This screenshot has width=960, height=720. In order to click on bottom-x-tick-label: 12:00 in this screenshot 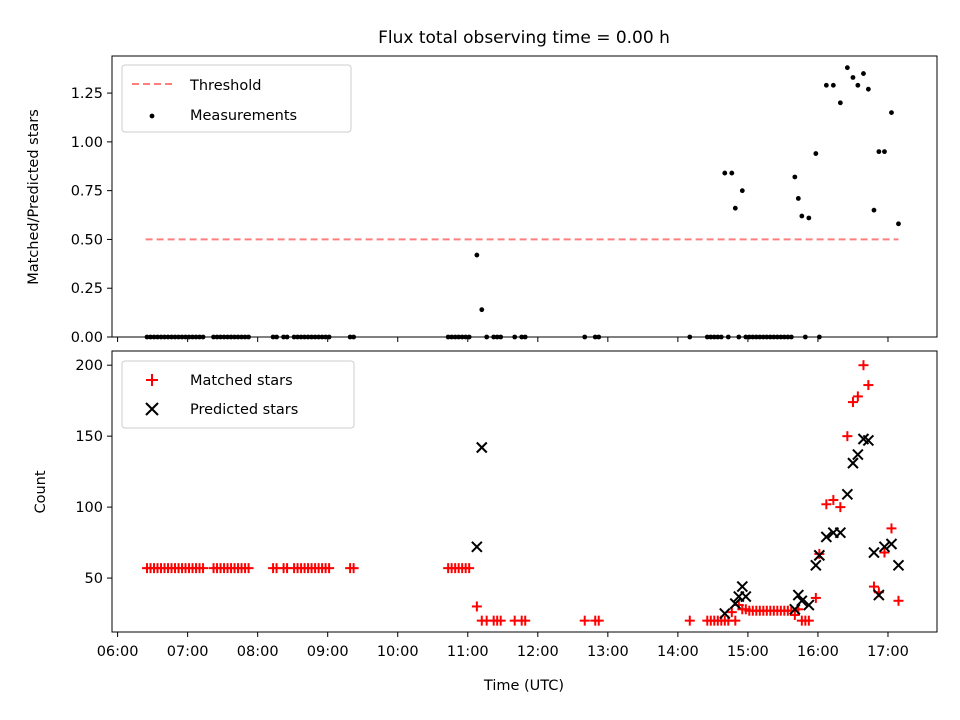, I will do `click(538, 652)`.